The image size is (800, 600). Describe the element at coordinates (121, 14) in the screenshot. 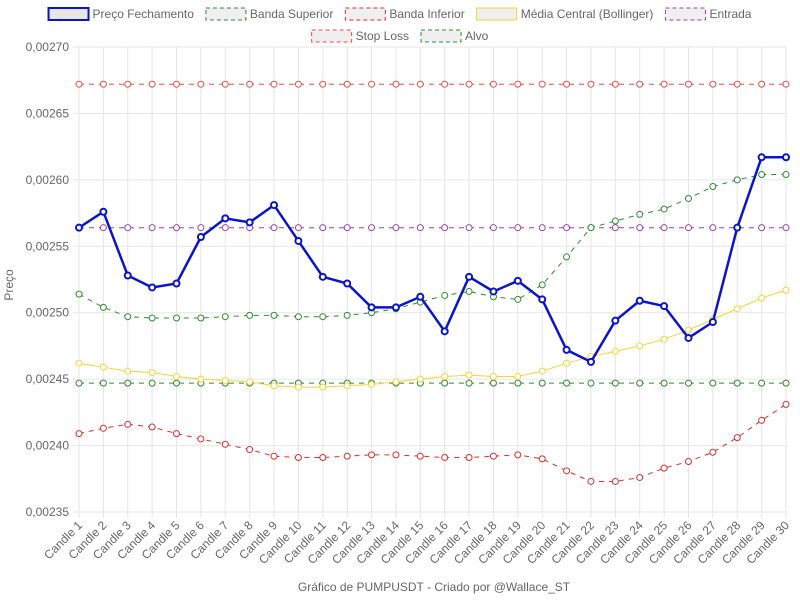

I see `legend-item-preco-fechamento: Preço Fechamento` at that location.